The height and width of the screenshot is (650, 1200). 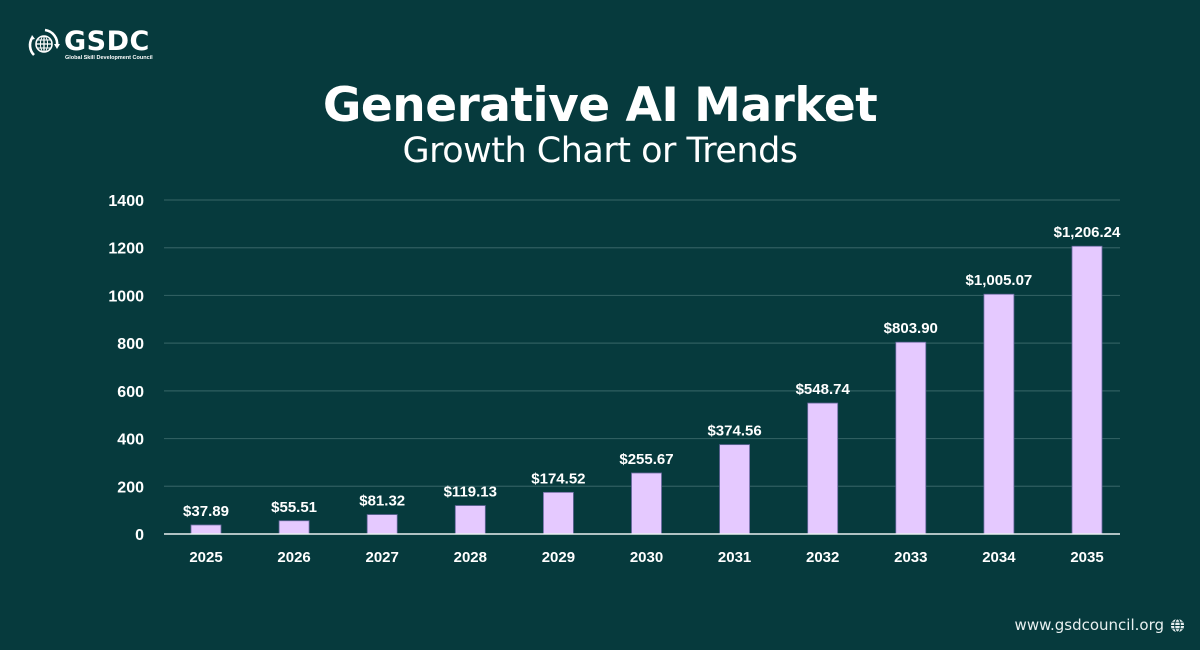 I want to click on x-tick-label: 2027, so click(x=382, y=557).